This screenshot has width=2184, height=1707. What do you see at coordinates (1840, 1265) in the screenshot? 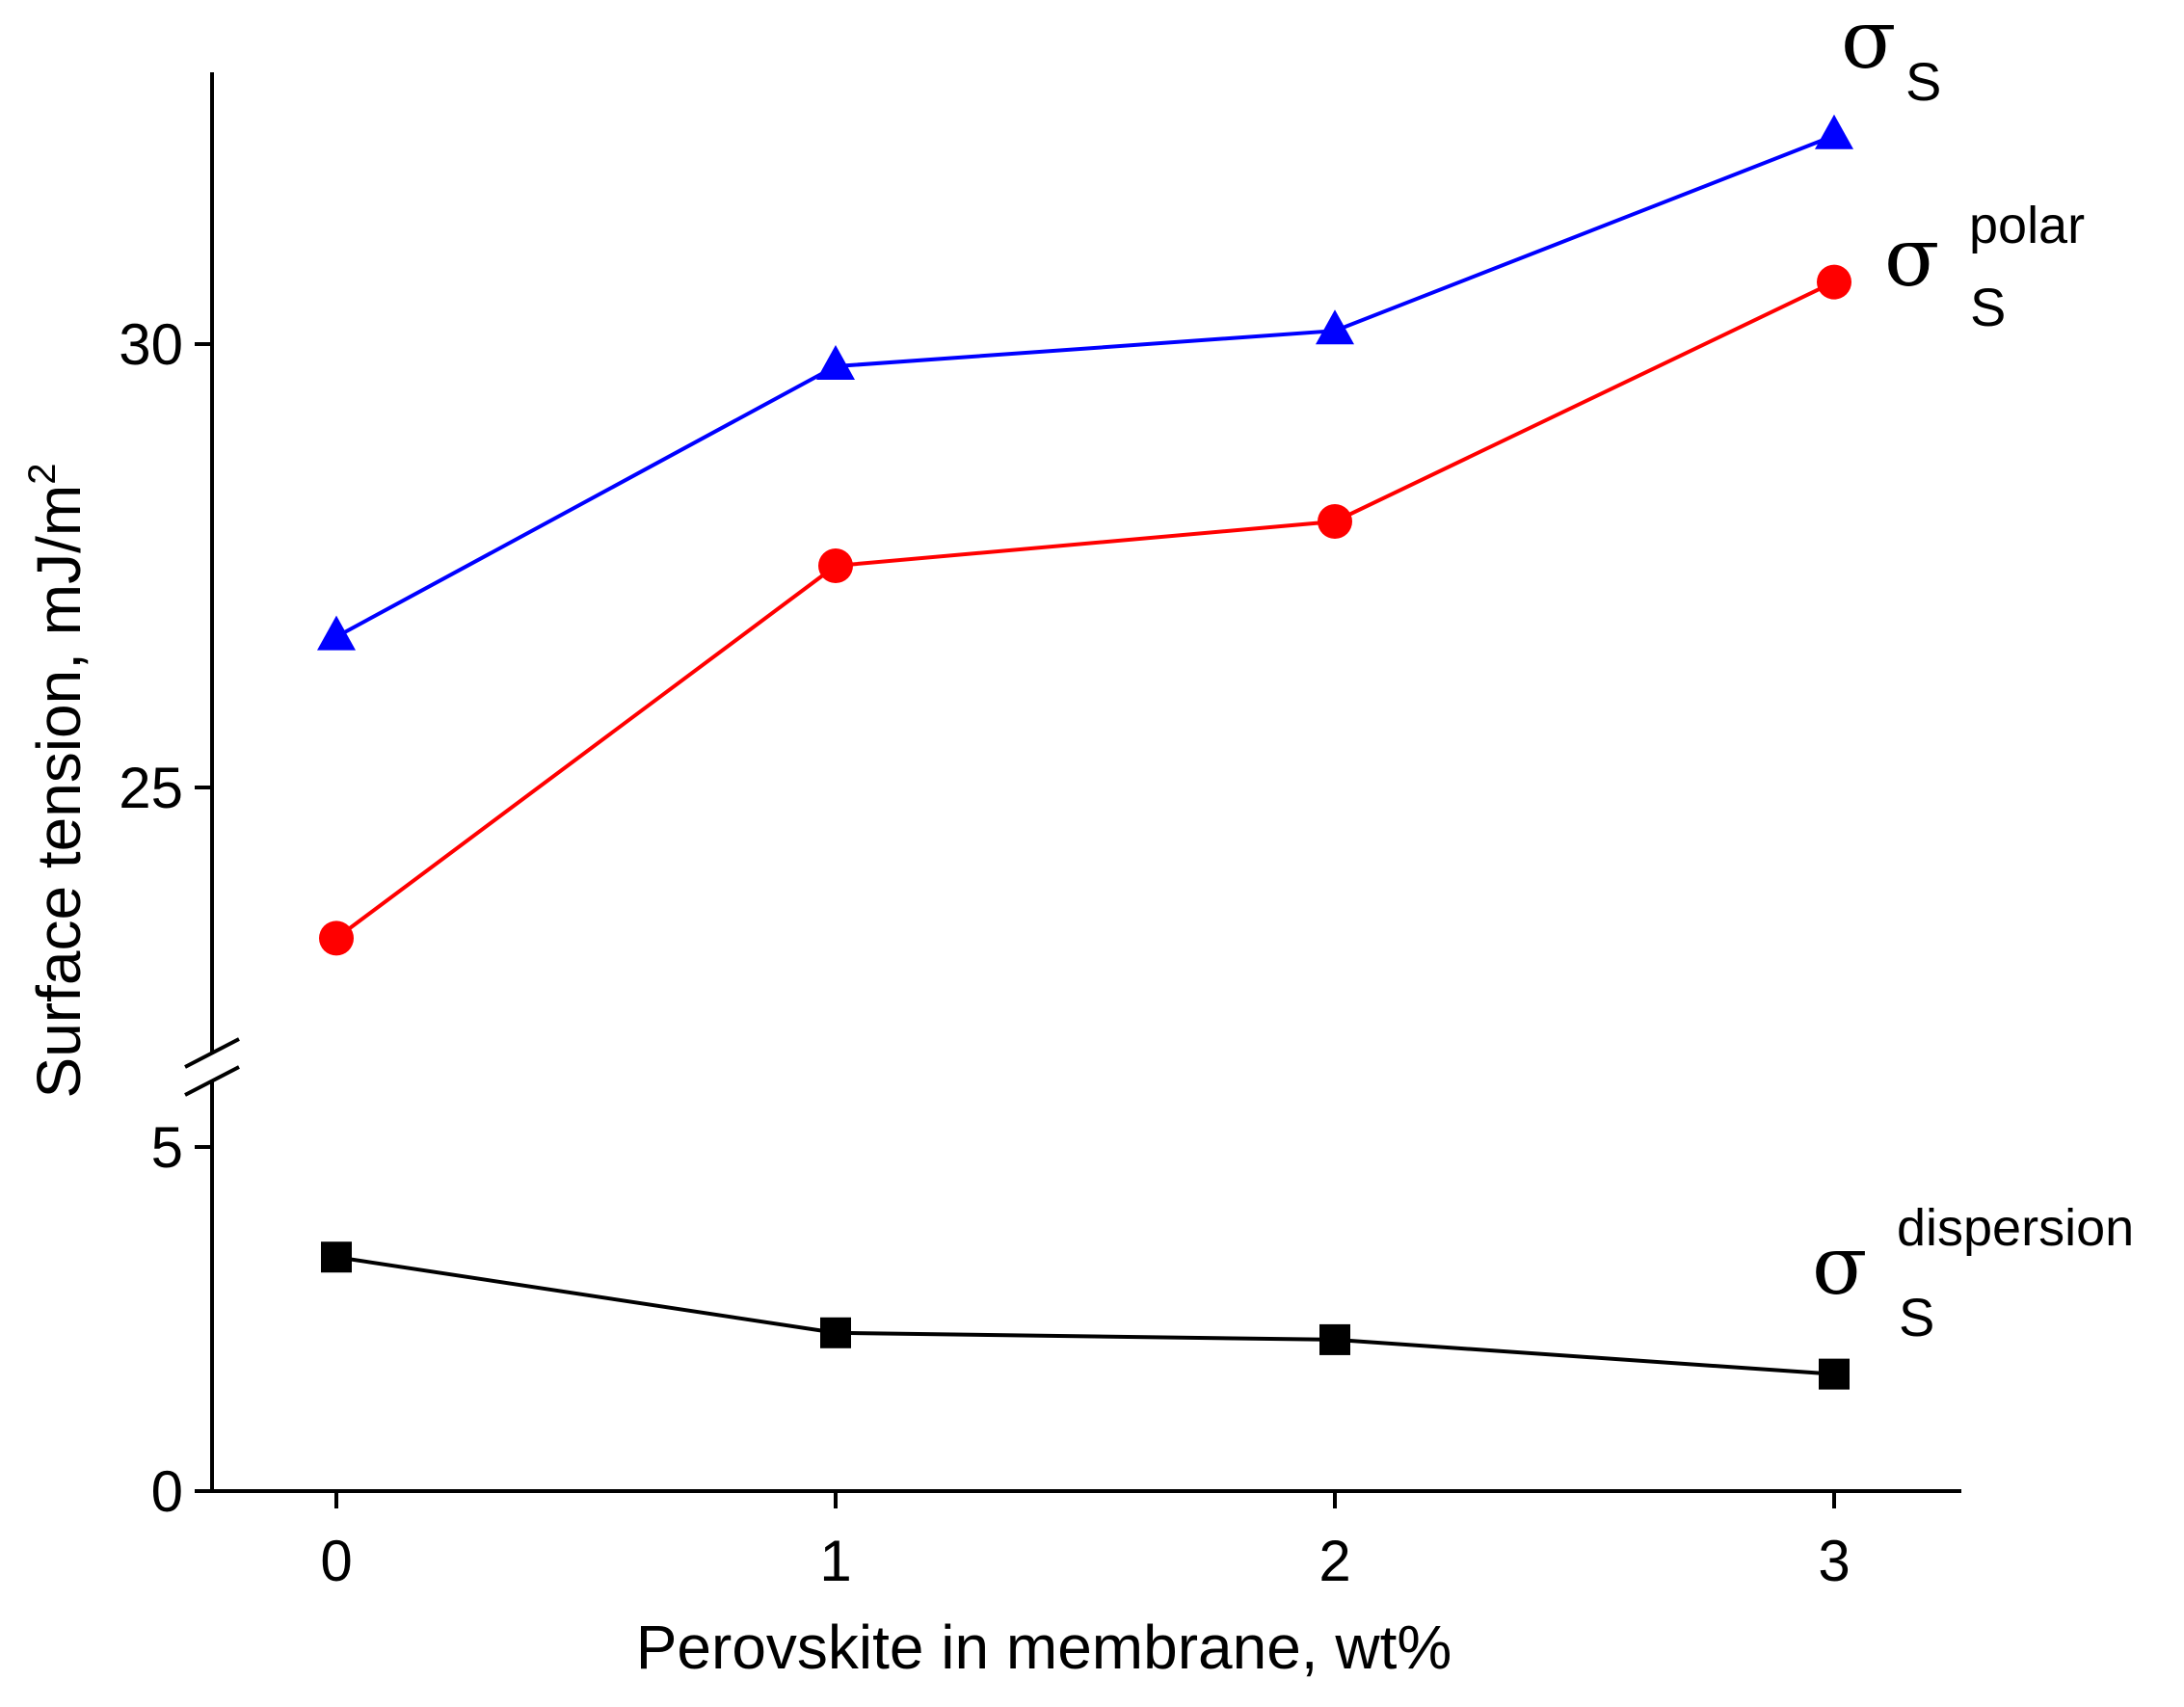
I see `label-sigma-s-dispersion-symbol: σ` at bounding box center [1840, 1265].